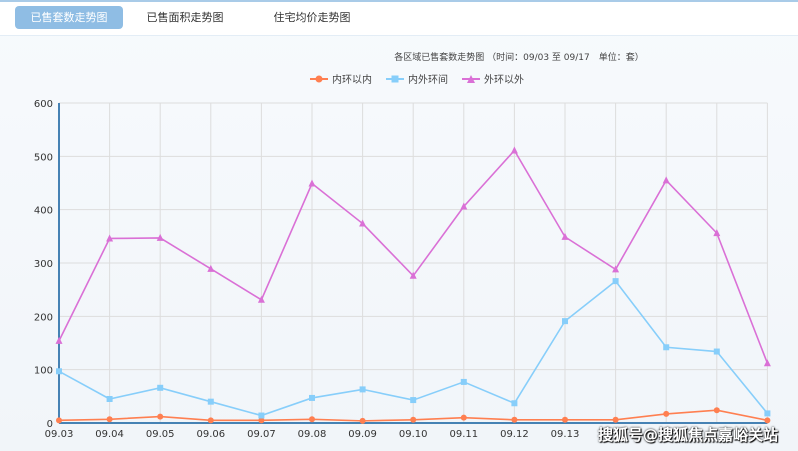  Describe the element at coordinates (413, 434) in the screenshot. I see `x-tick-label: 09.10` at that location.